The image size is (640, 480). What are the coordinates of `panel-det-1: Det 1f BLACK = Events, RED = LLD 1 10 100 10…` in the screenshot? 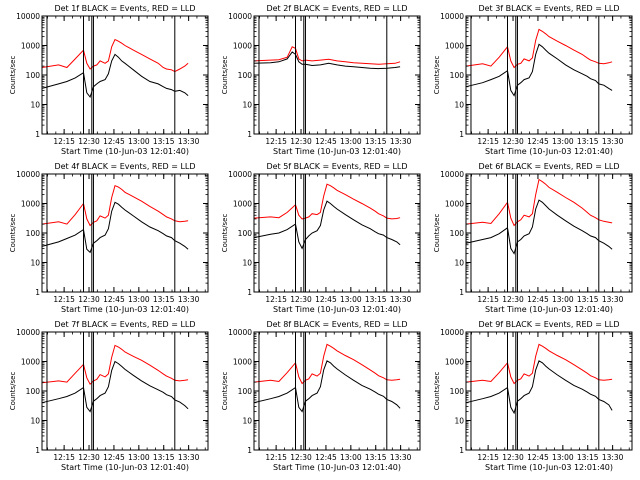 It's located at (109, 80).